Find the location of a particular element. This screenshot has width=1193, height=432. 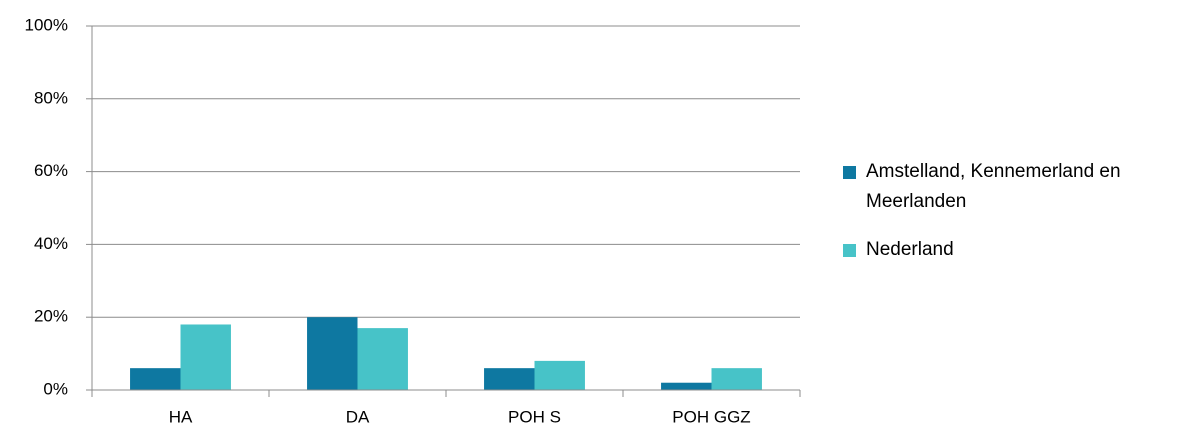

y-tick-label: 60% is located at coordinates (51, 170).